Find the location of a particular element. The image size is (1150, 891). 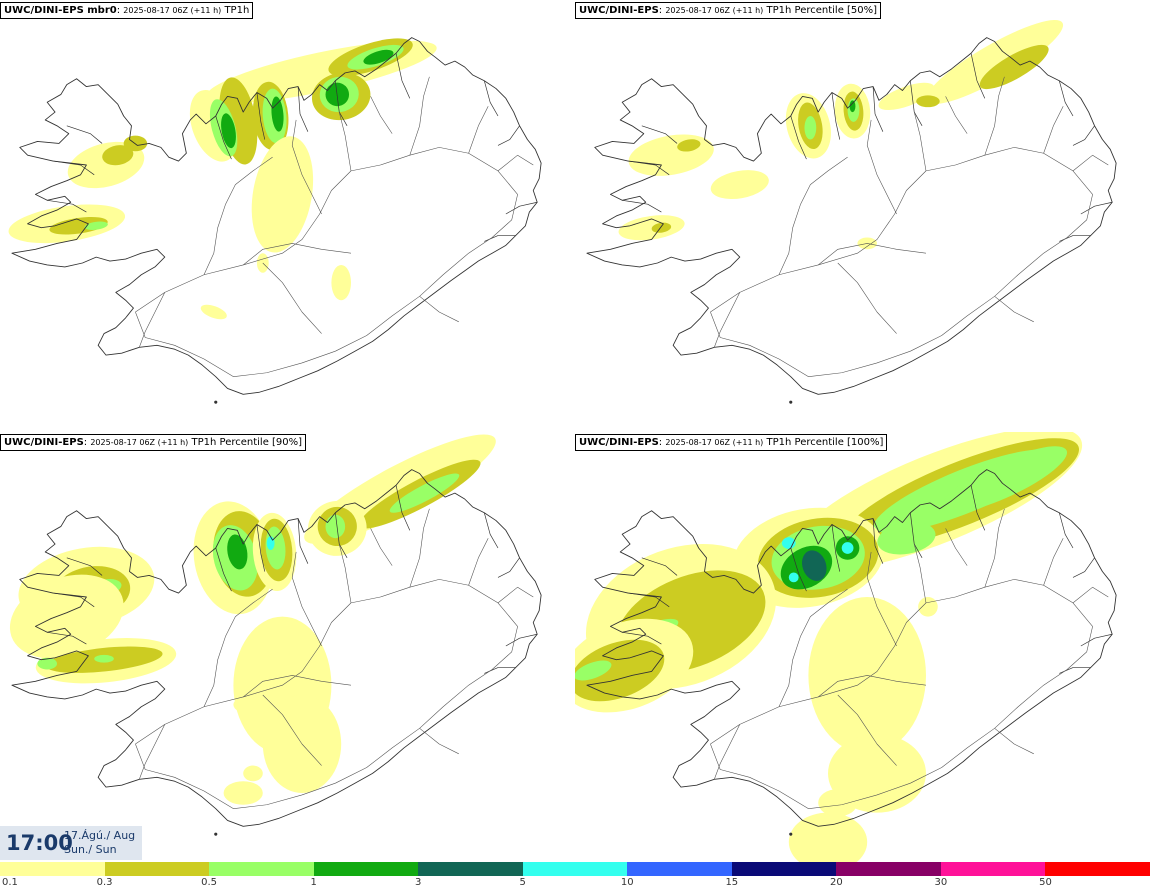

legend-label: 15 is located at coordinates (732, 882).